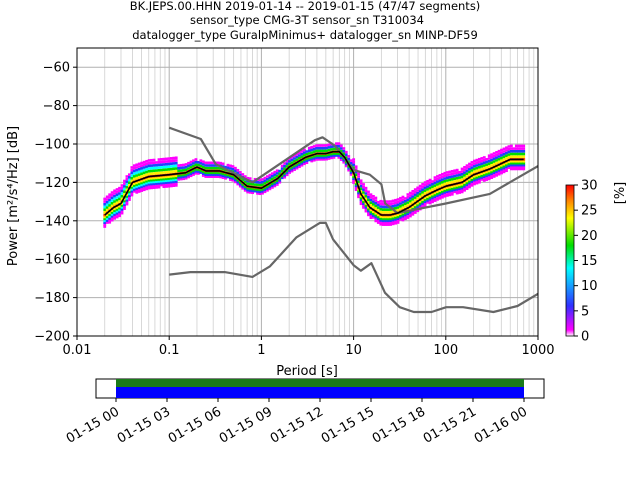  Describe the element at coordinates (261, 350) in the screenshot. I see `x-tick-label: 1` at that location.